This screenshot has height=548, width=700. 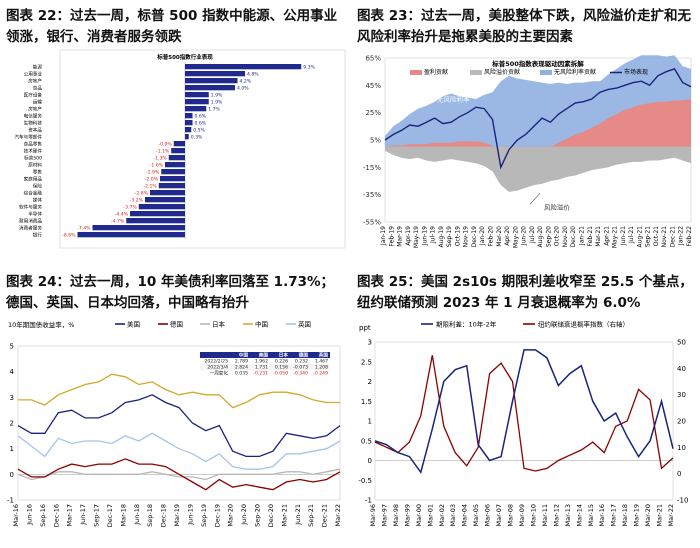 I want to click on table-cell: 2.824, so click(x=241, y=368).